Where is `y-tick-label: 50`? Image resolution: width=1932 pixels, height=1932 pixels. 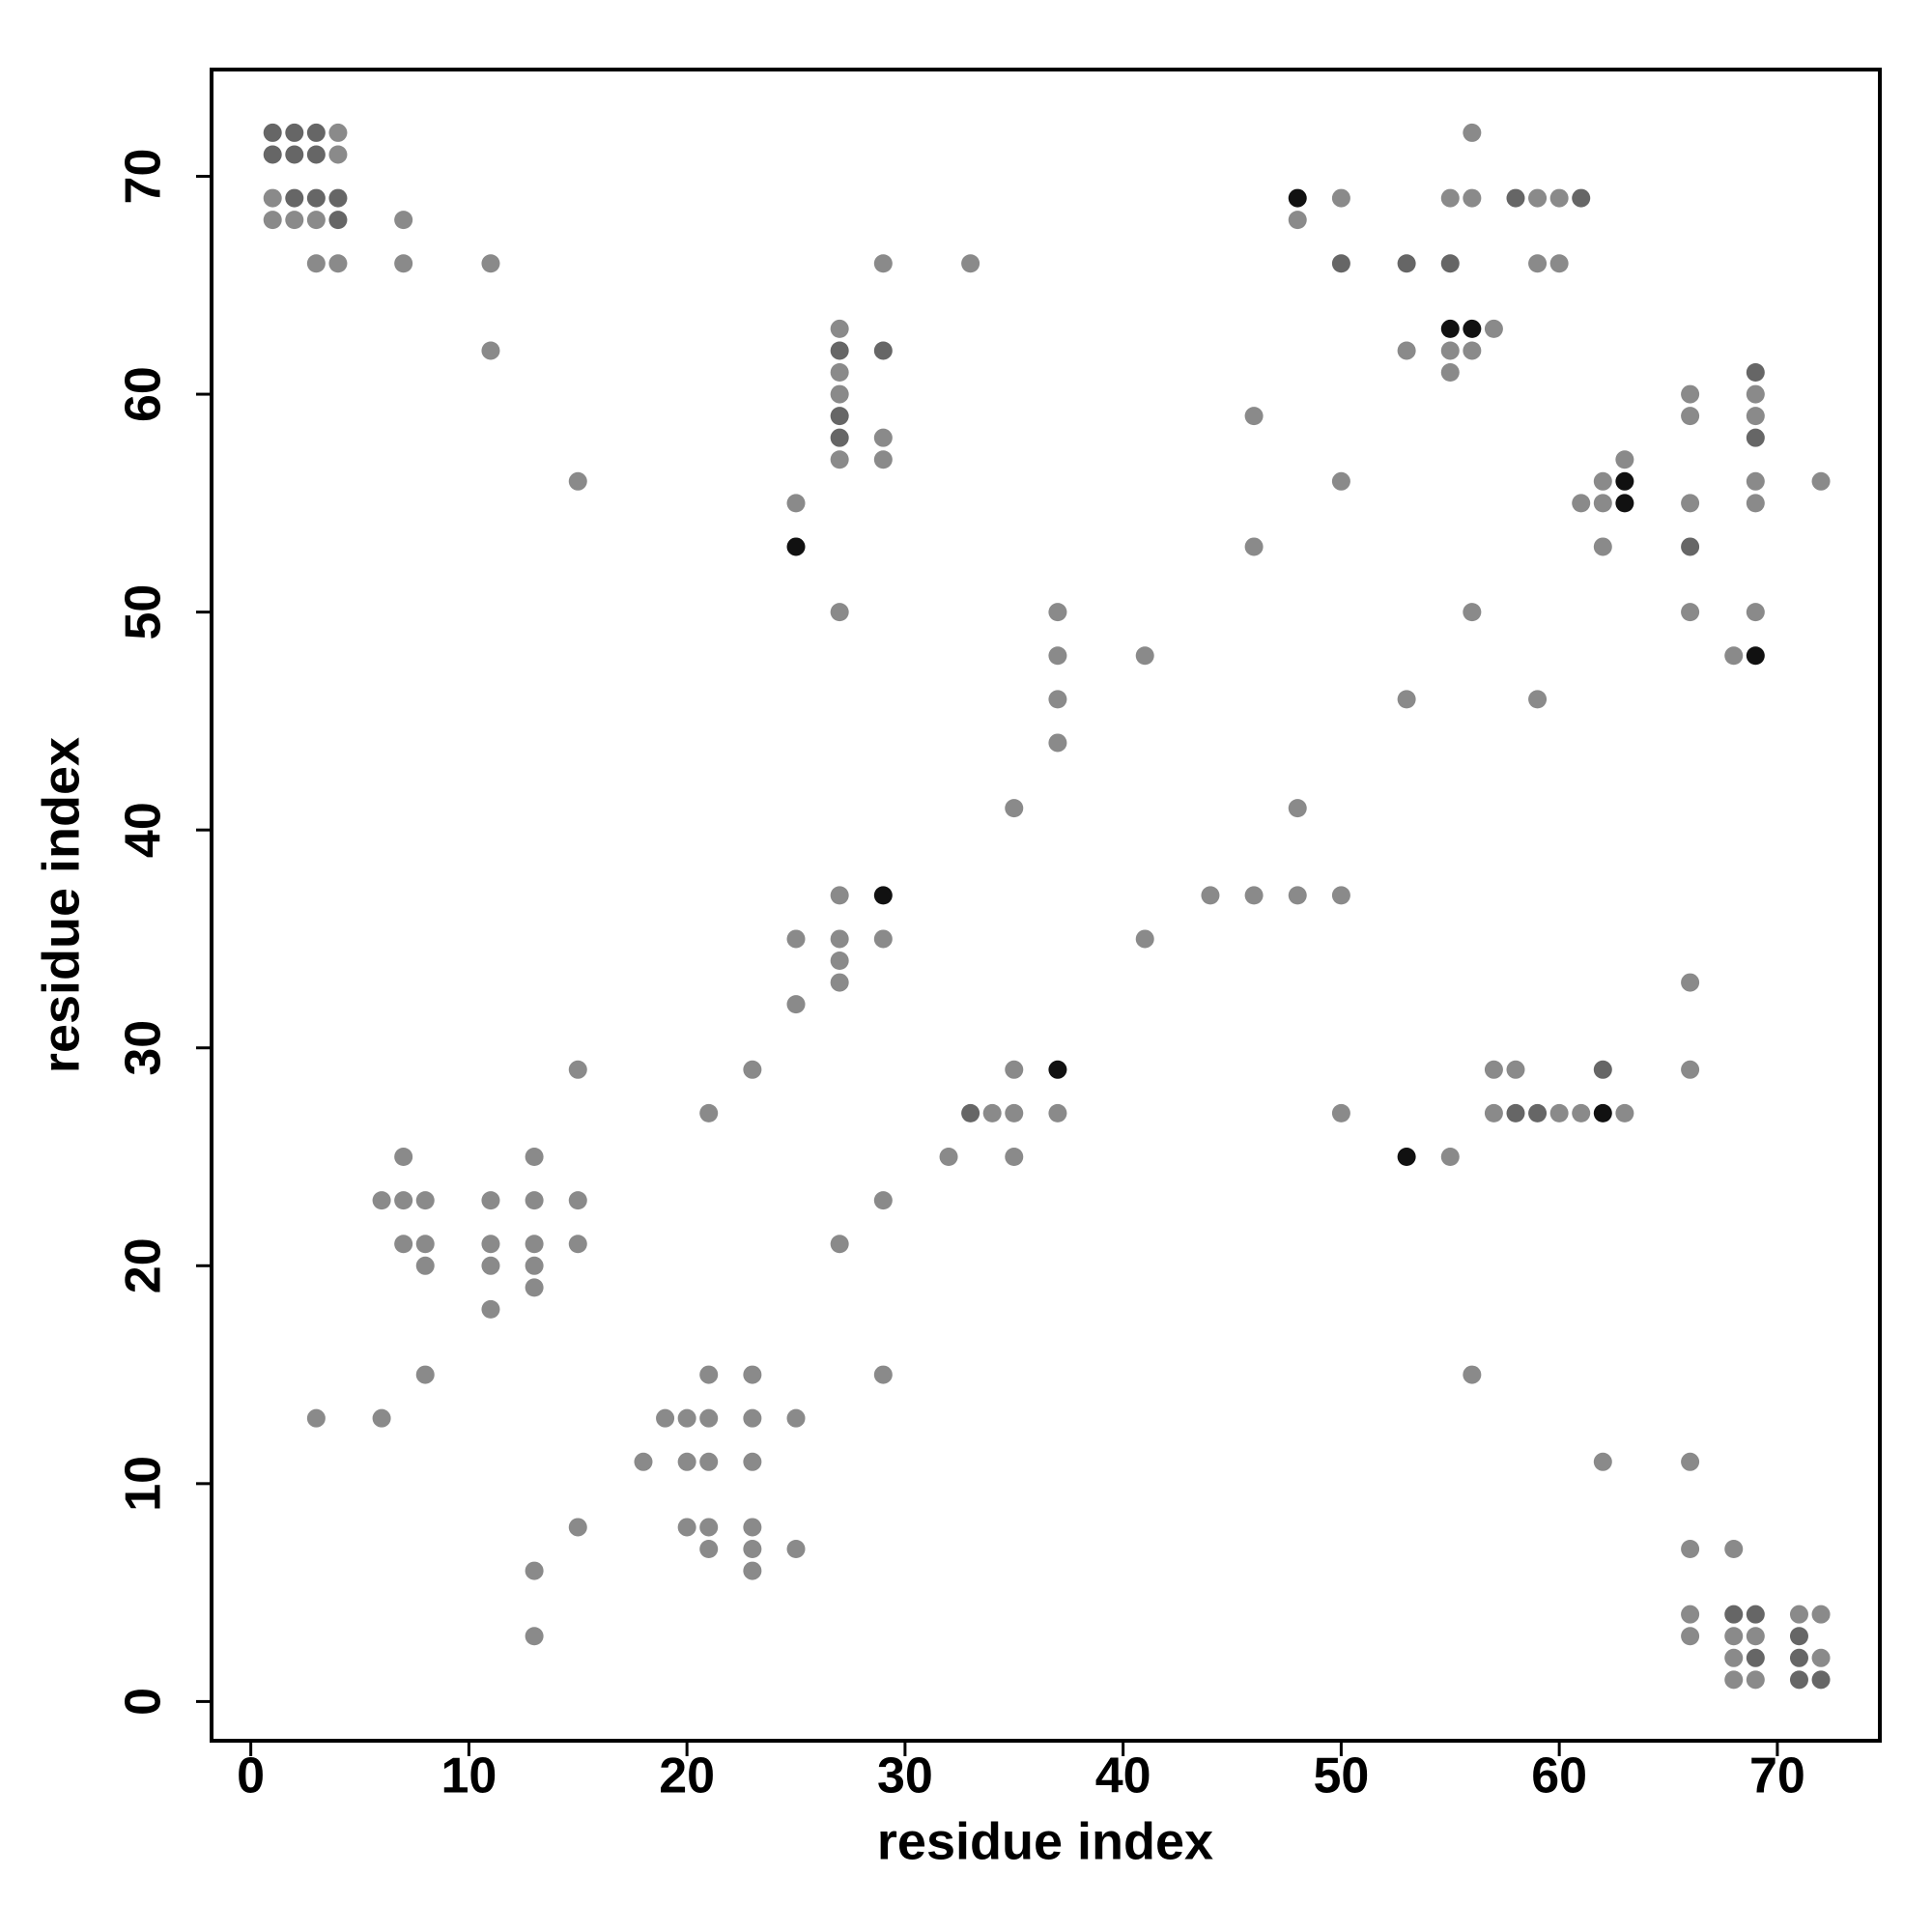 y-tick-label: 50 is located at coordinates (144, 612).